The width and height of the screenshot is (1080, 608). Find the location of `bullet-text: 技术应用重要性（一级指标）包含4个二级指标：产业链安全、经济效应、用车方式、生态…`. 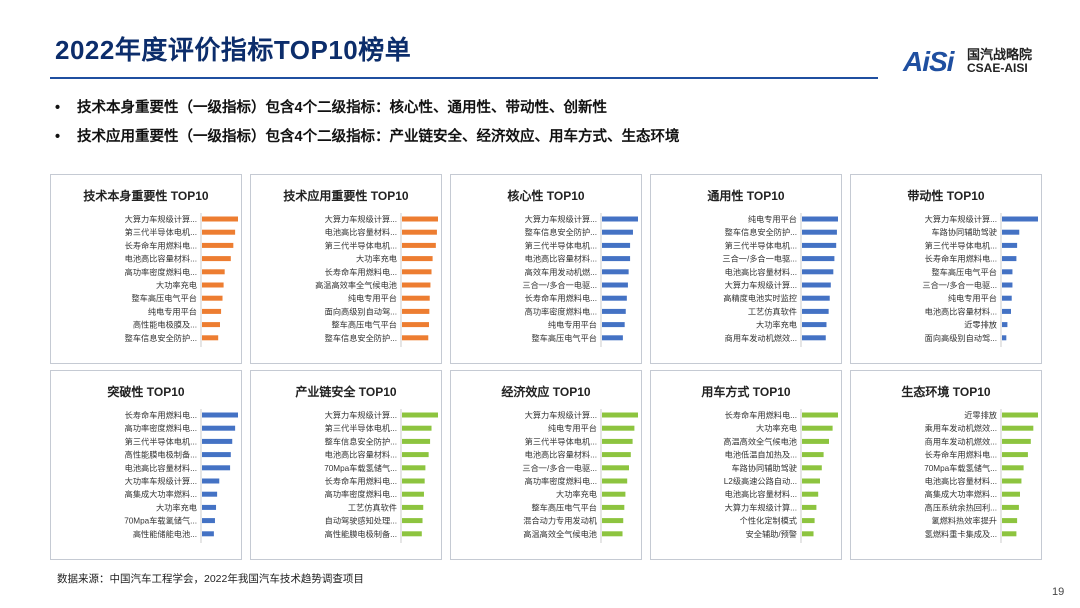

bullet-text: 技术应用重要性（一级指标）包含4个二级指标：产业链安全、经济效应、用车方式、生态… is located at coordinates (378, 137).